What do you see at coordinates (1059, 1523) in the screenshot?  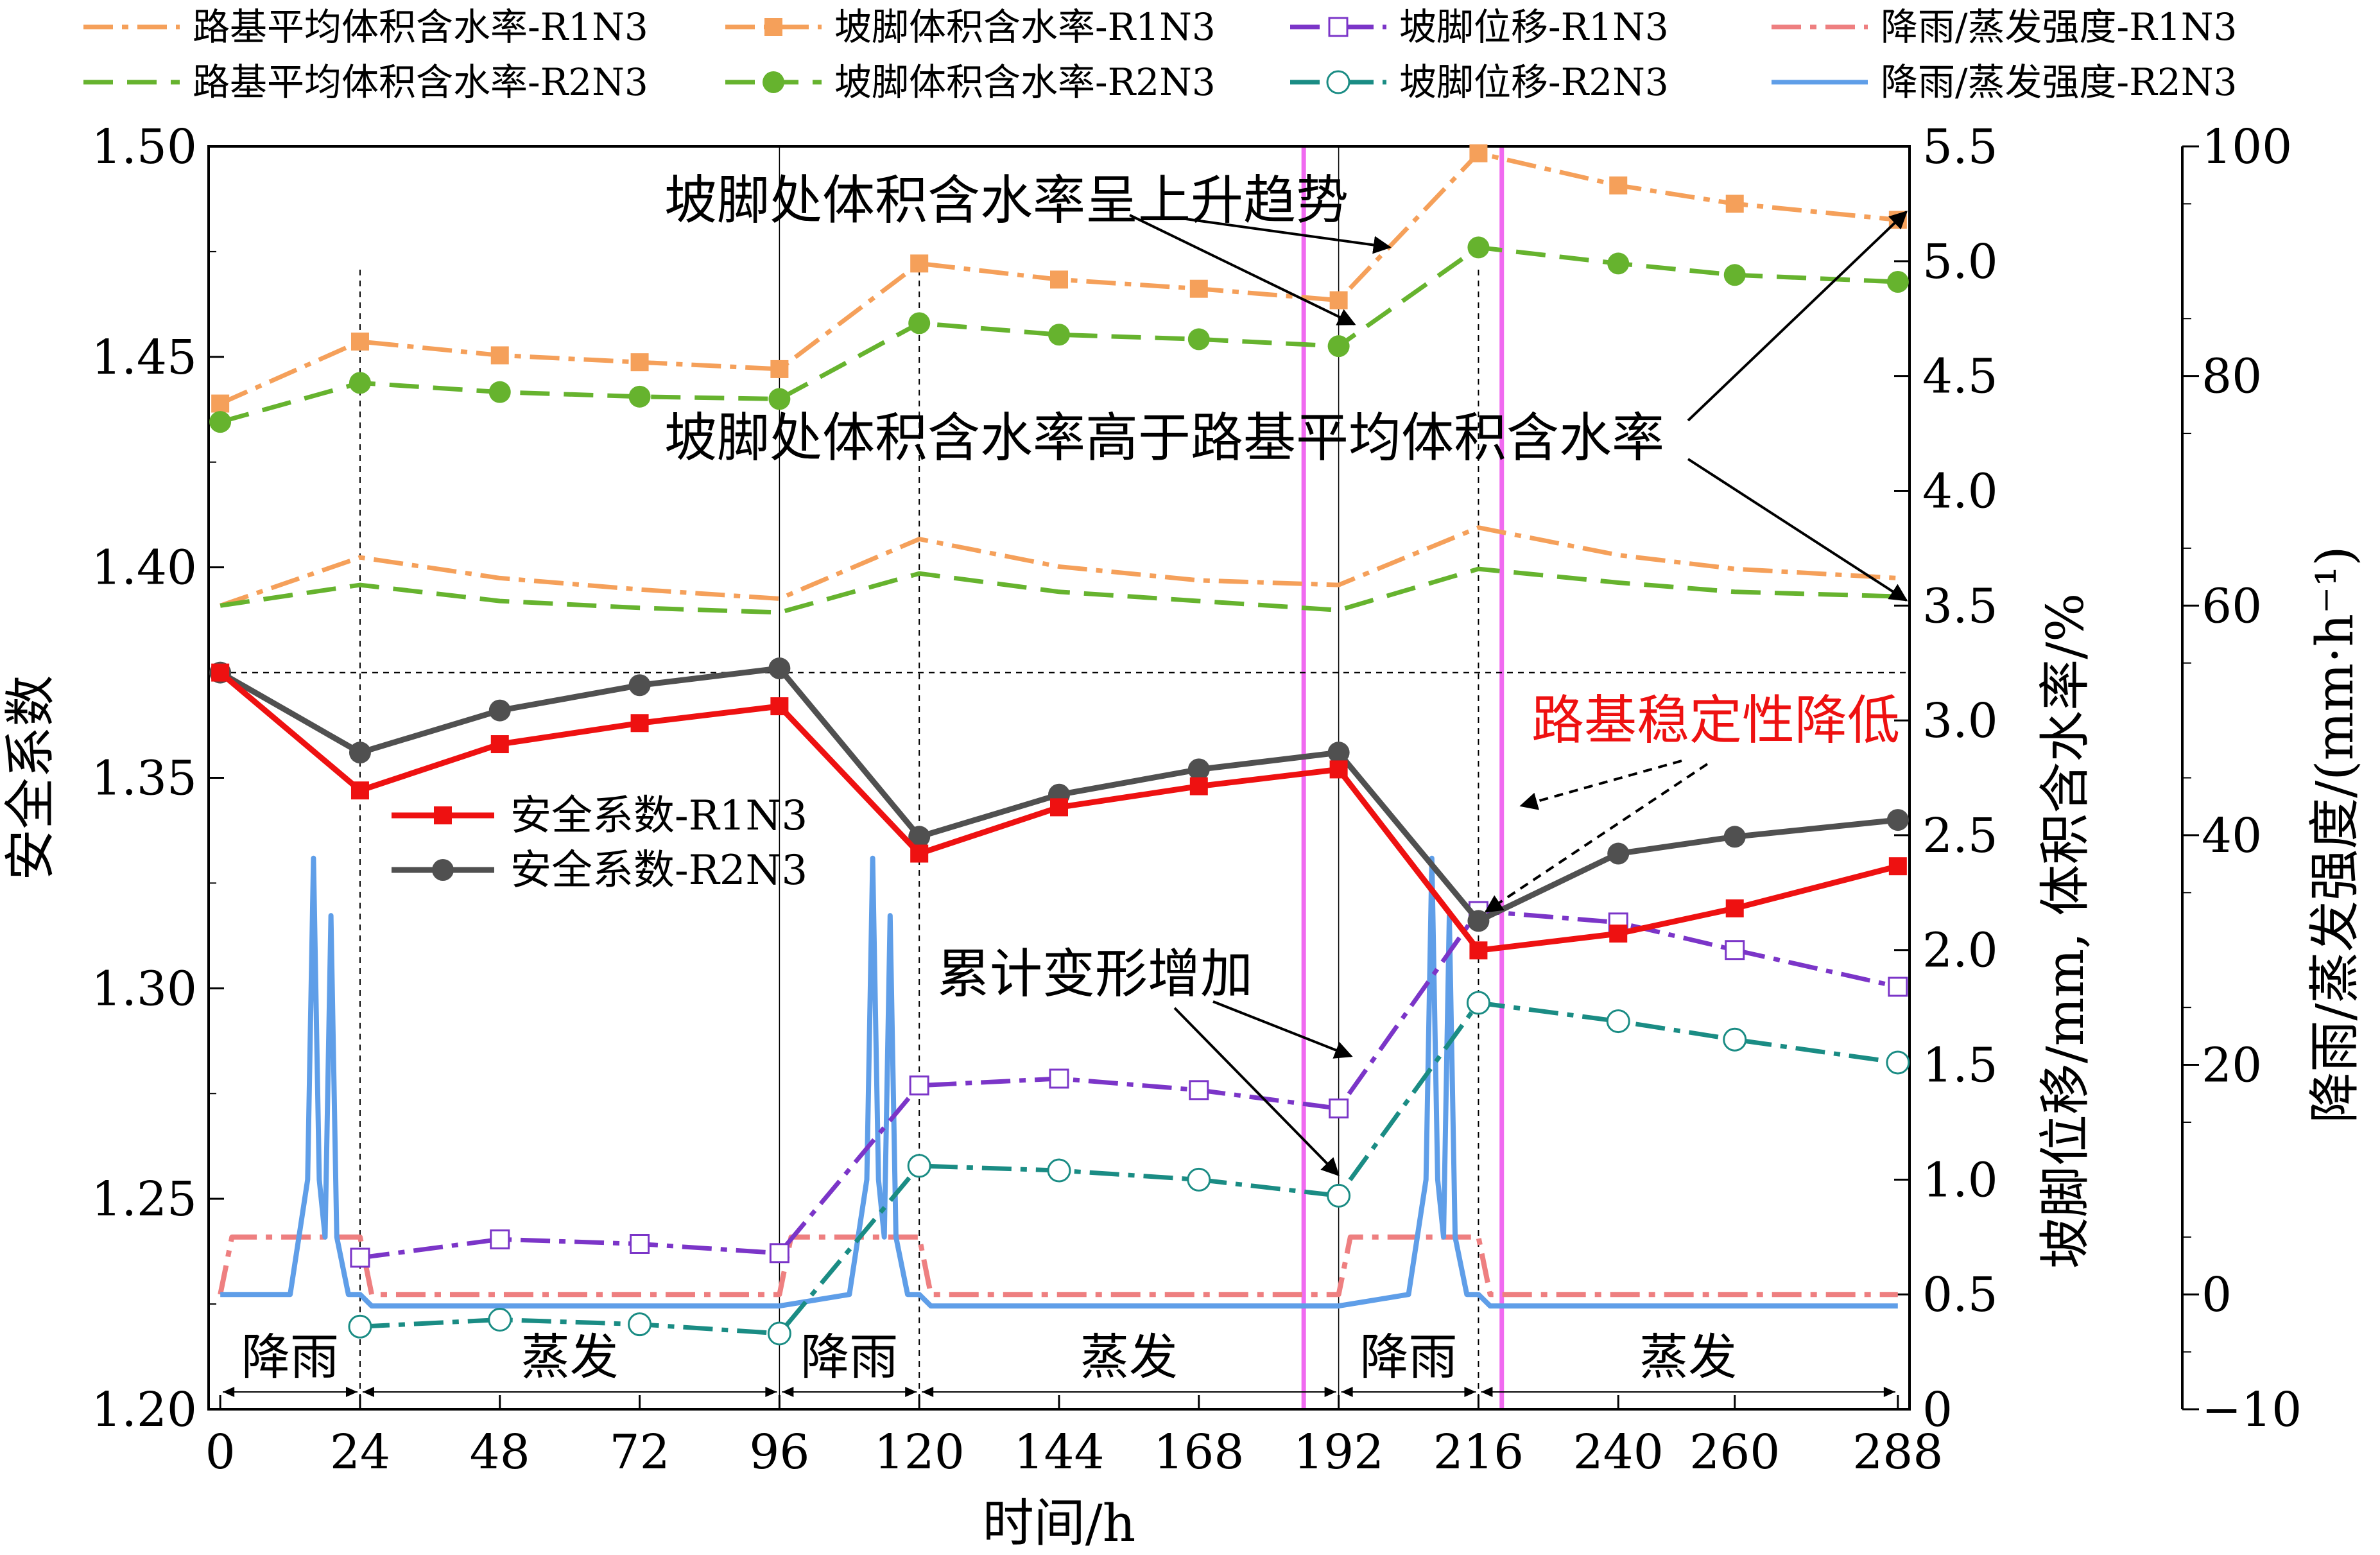 I see `x-axis-title: 时间/h` at bounding box center [1059, 1523].